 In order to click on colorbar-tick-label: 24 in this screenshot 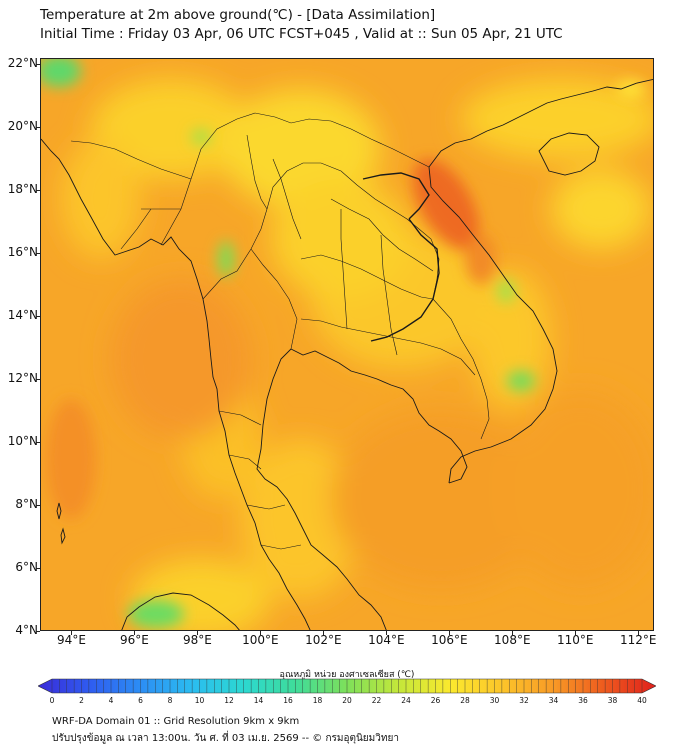, I will do `click(406, 700)`.